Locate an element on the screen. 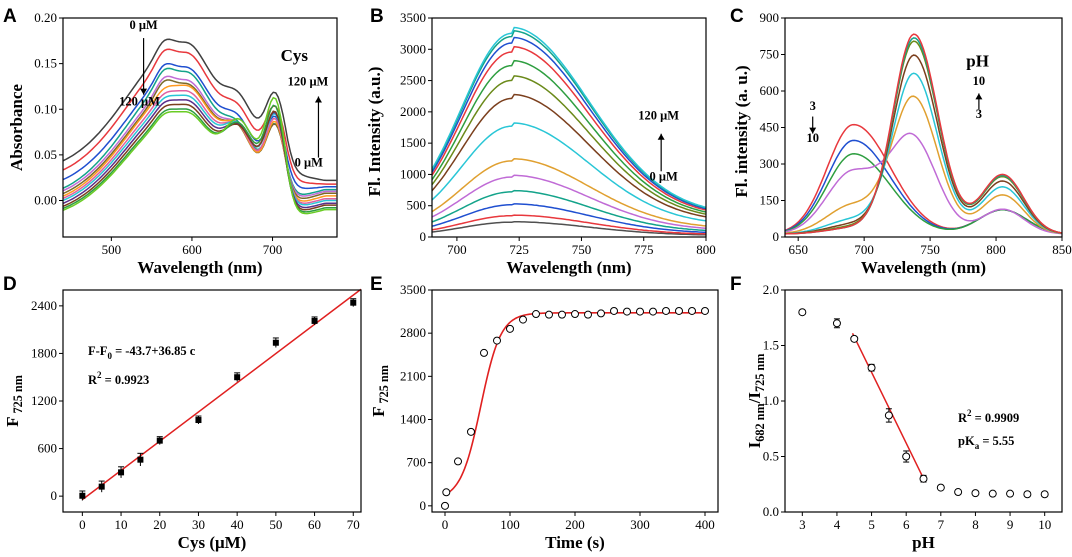 Image resolution: width=1072 pixels, height=557 pixels. x-tick-label: 7 is located at coordinates (941, 524).